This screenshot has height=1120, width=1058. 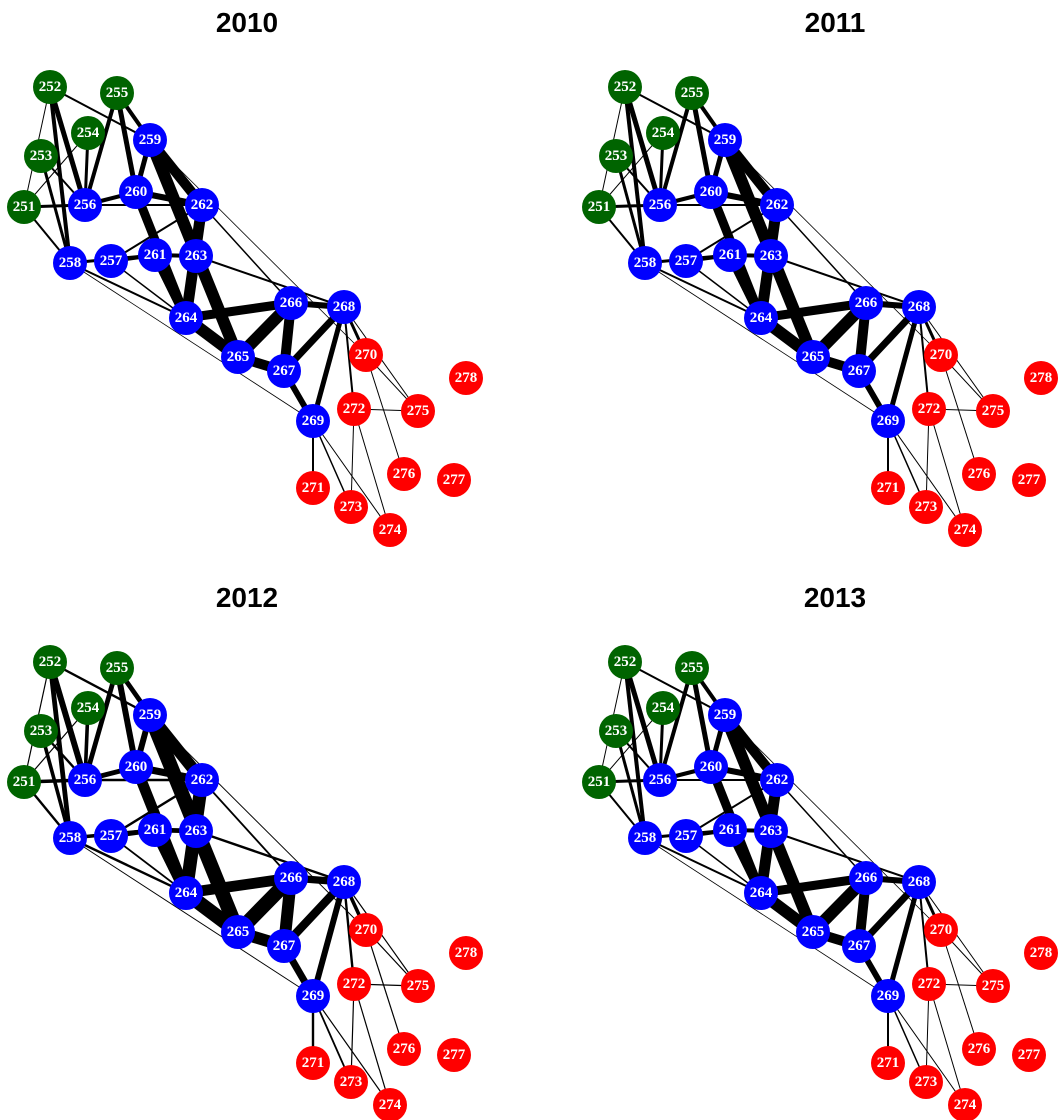 What do you see at coordinates (835, 597) in the screenshot?
I see `panel-title: 2013` at bounding box center [835, 597].